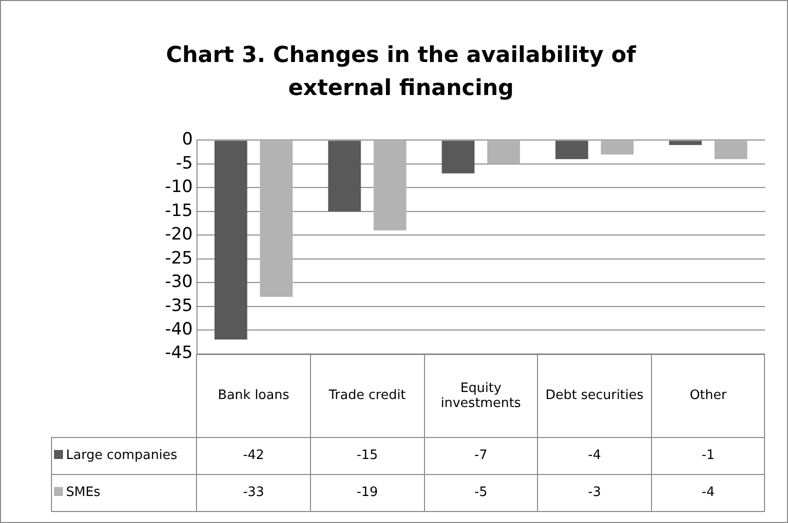 The image size is (788, 523). I want to click on data-label: -15, so click(367, 455).